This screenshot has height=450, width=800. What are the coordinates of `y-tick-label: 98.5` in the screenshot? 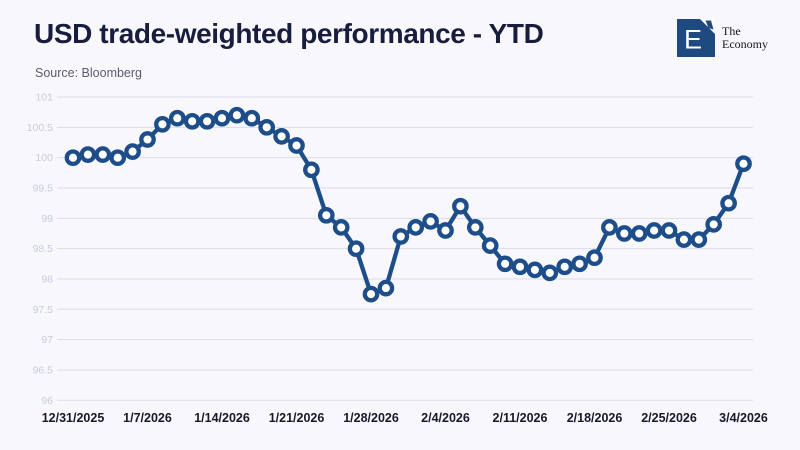 It's located at (43, 249).